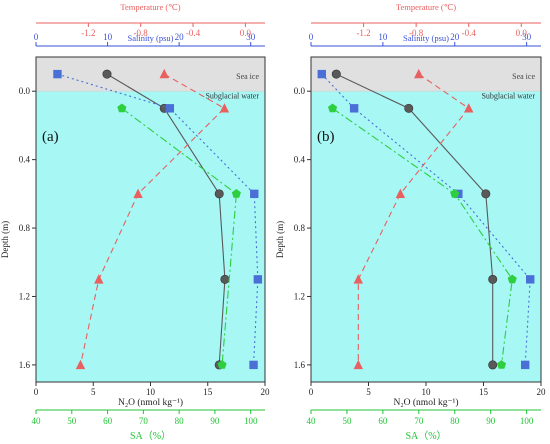 Image resolution: width=550 pixels, height=444 pixels. I want to click on sea-ice-label: Sea ice, so click(523, 76).